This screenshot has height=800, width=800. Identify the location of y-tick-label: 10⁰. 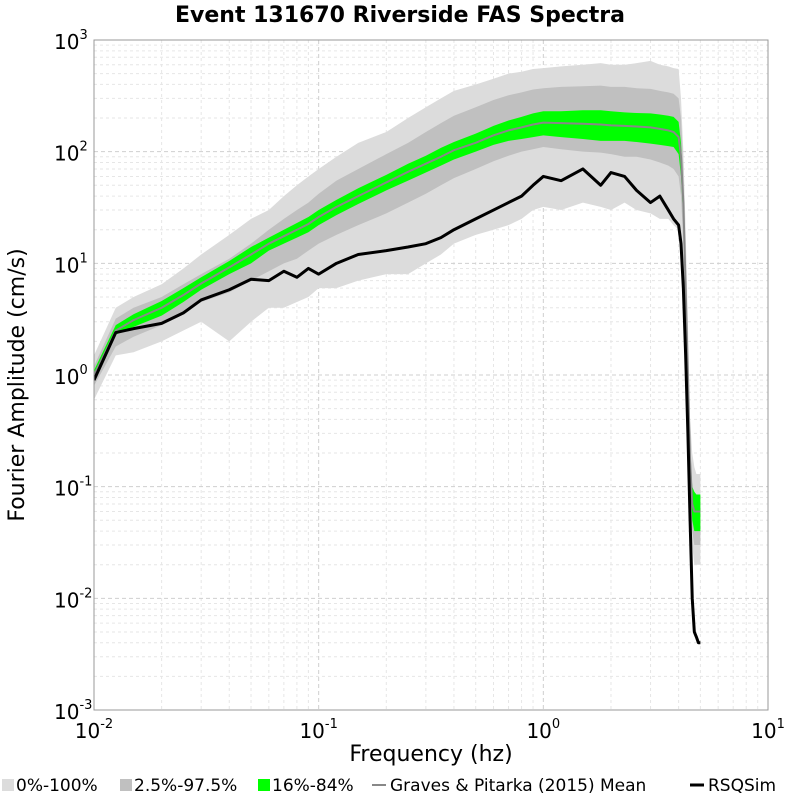
(71, 376).